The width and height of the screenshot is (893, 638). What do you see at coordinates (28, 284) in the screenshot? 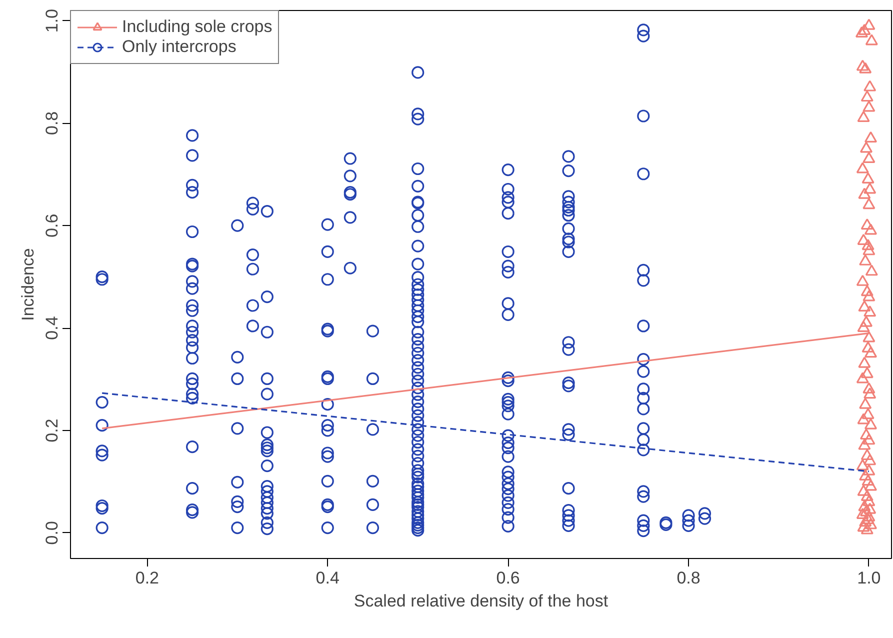
I see `y-axis-title: Incidence` at bounding box center [28, 284].